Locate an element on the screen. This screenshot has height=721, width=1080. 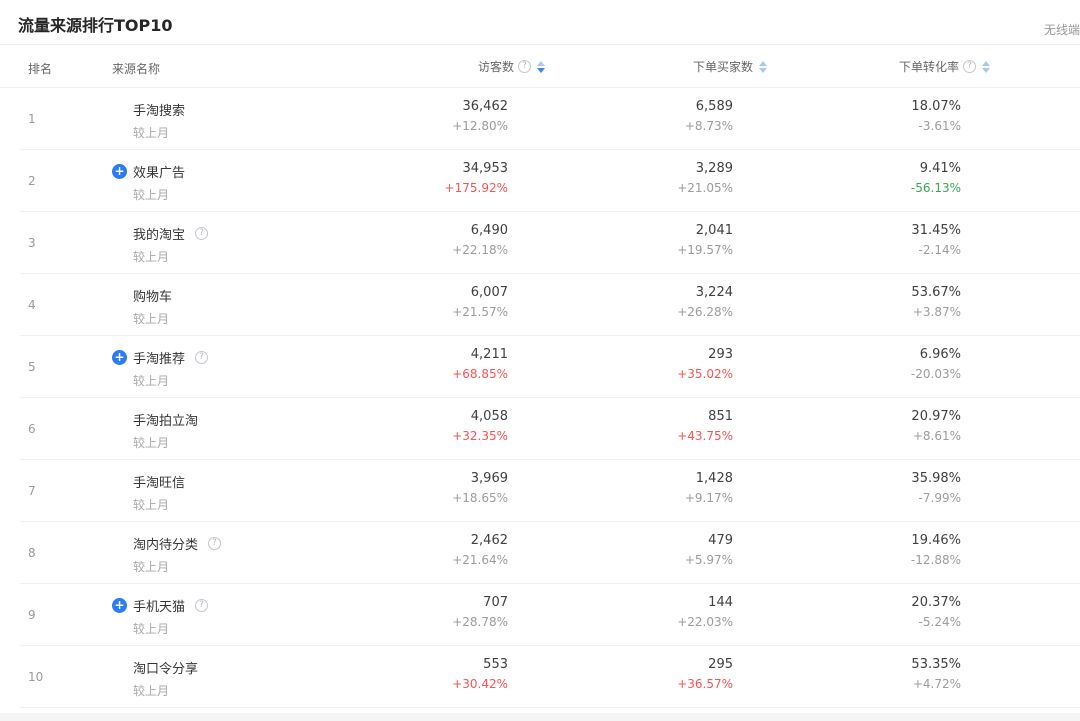
source-name: 手淘拍立淘 is located at coordinates (166, 421).